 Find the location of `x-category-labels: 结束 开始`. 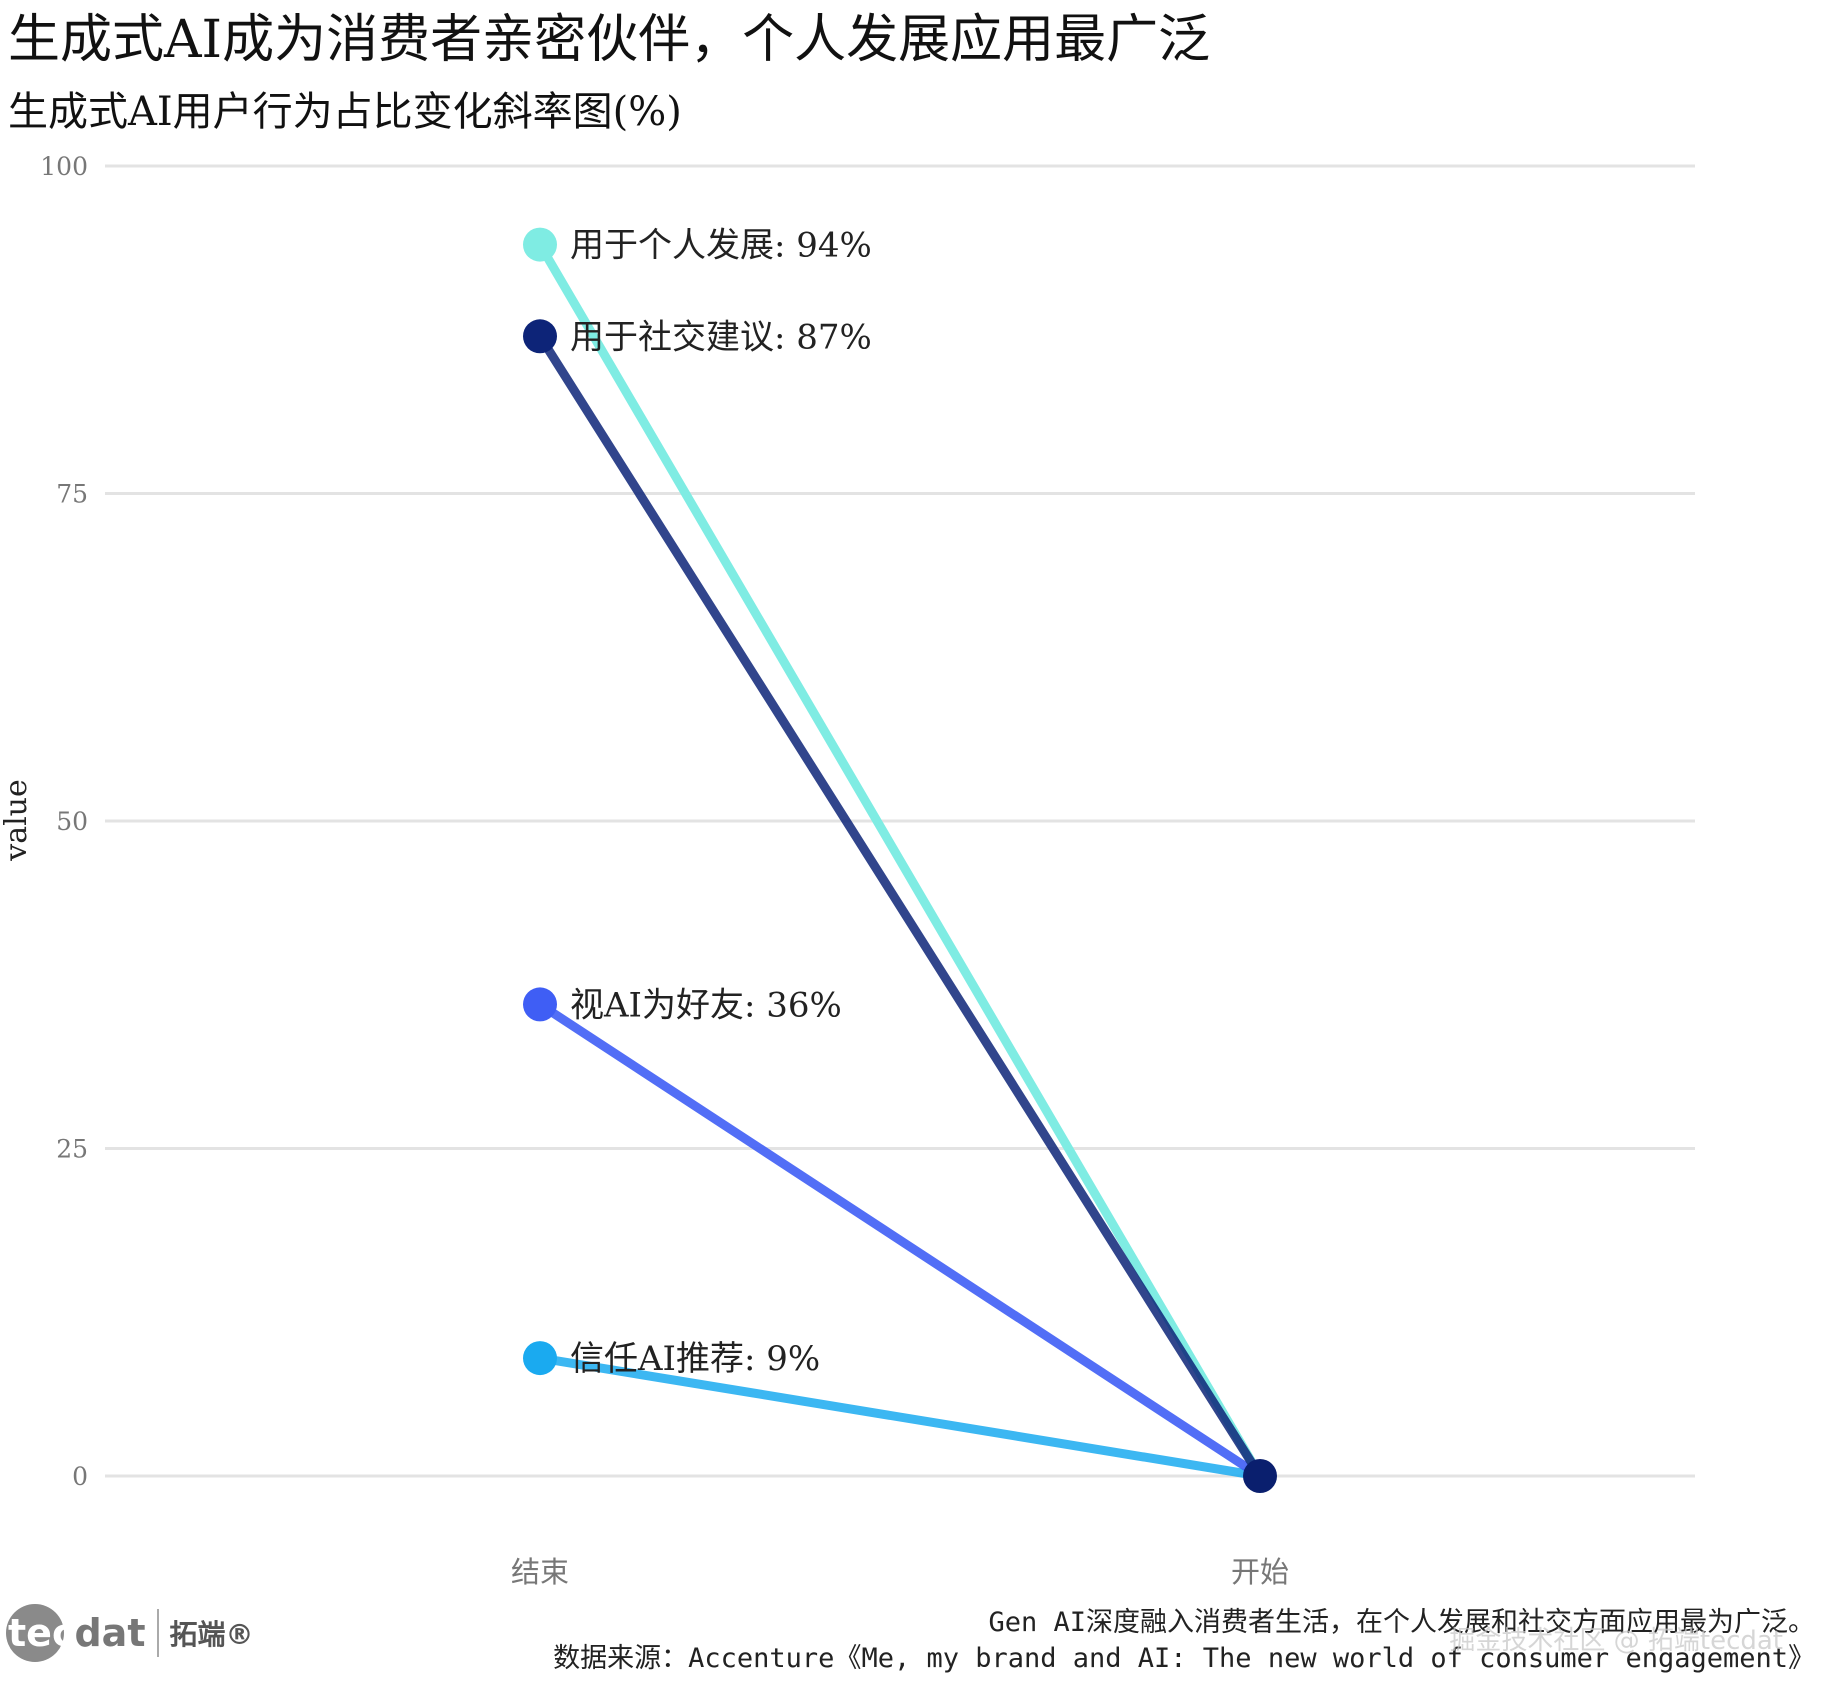

x-category-labels: 结束 开始 is located at coordinates (900, 1572).